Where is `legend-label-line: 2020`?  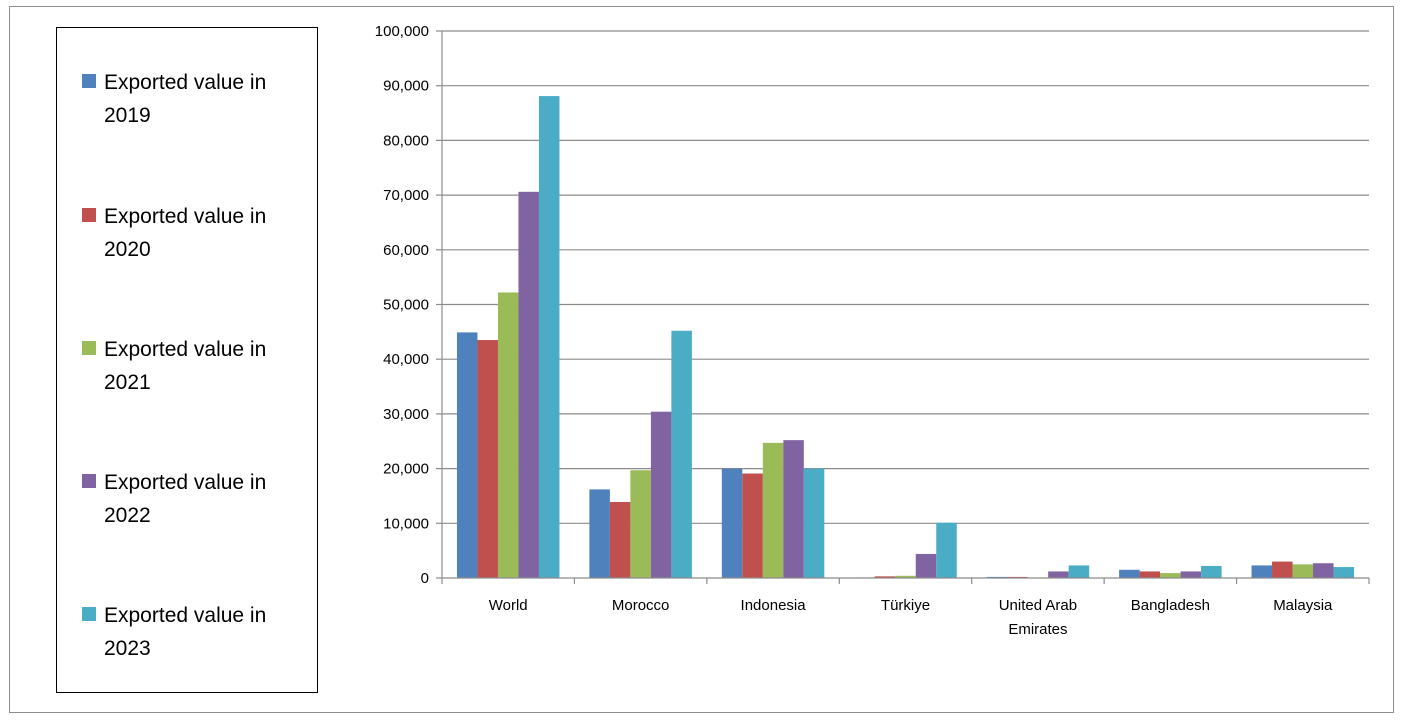 legend-label-line: 2020 is located at coordinates (127, 249).